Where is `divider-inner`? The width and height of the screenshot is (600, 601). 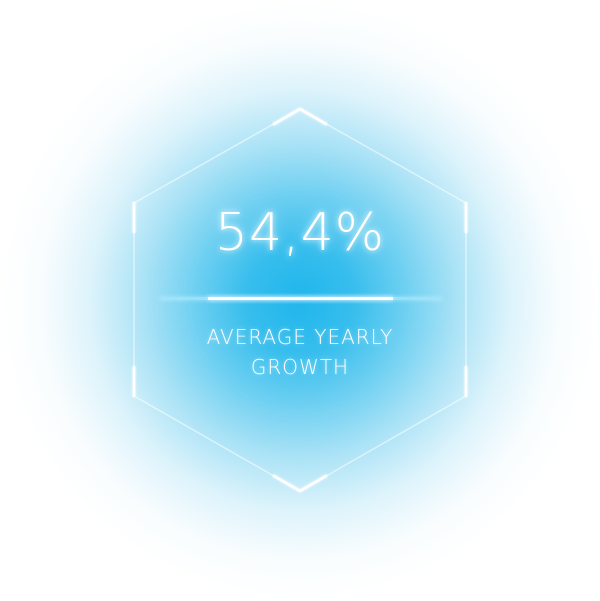 divider-inner is located at coordinates (300, 298).